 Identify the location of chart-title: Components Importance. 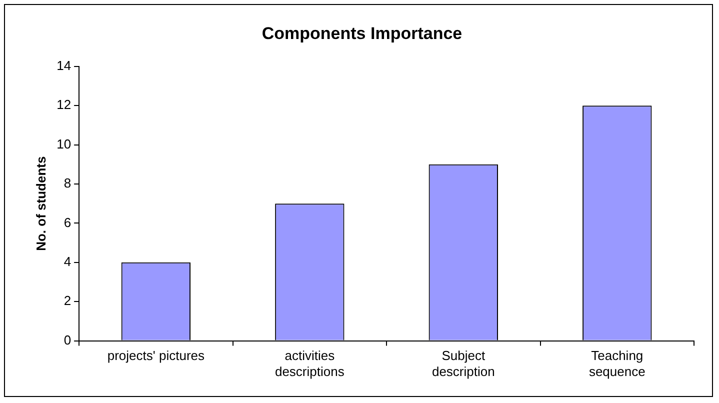
(362, 33).